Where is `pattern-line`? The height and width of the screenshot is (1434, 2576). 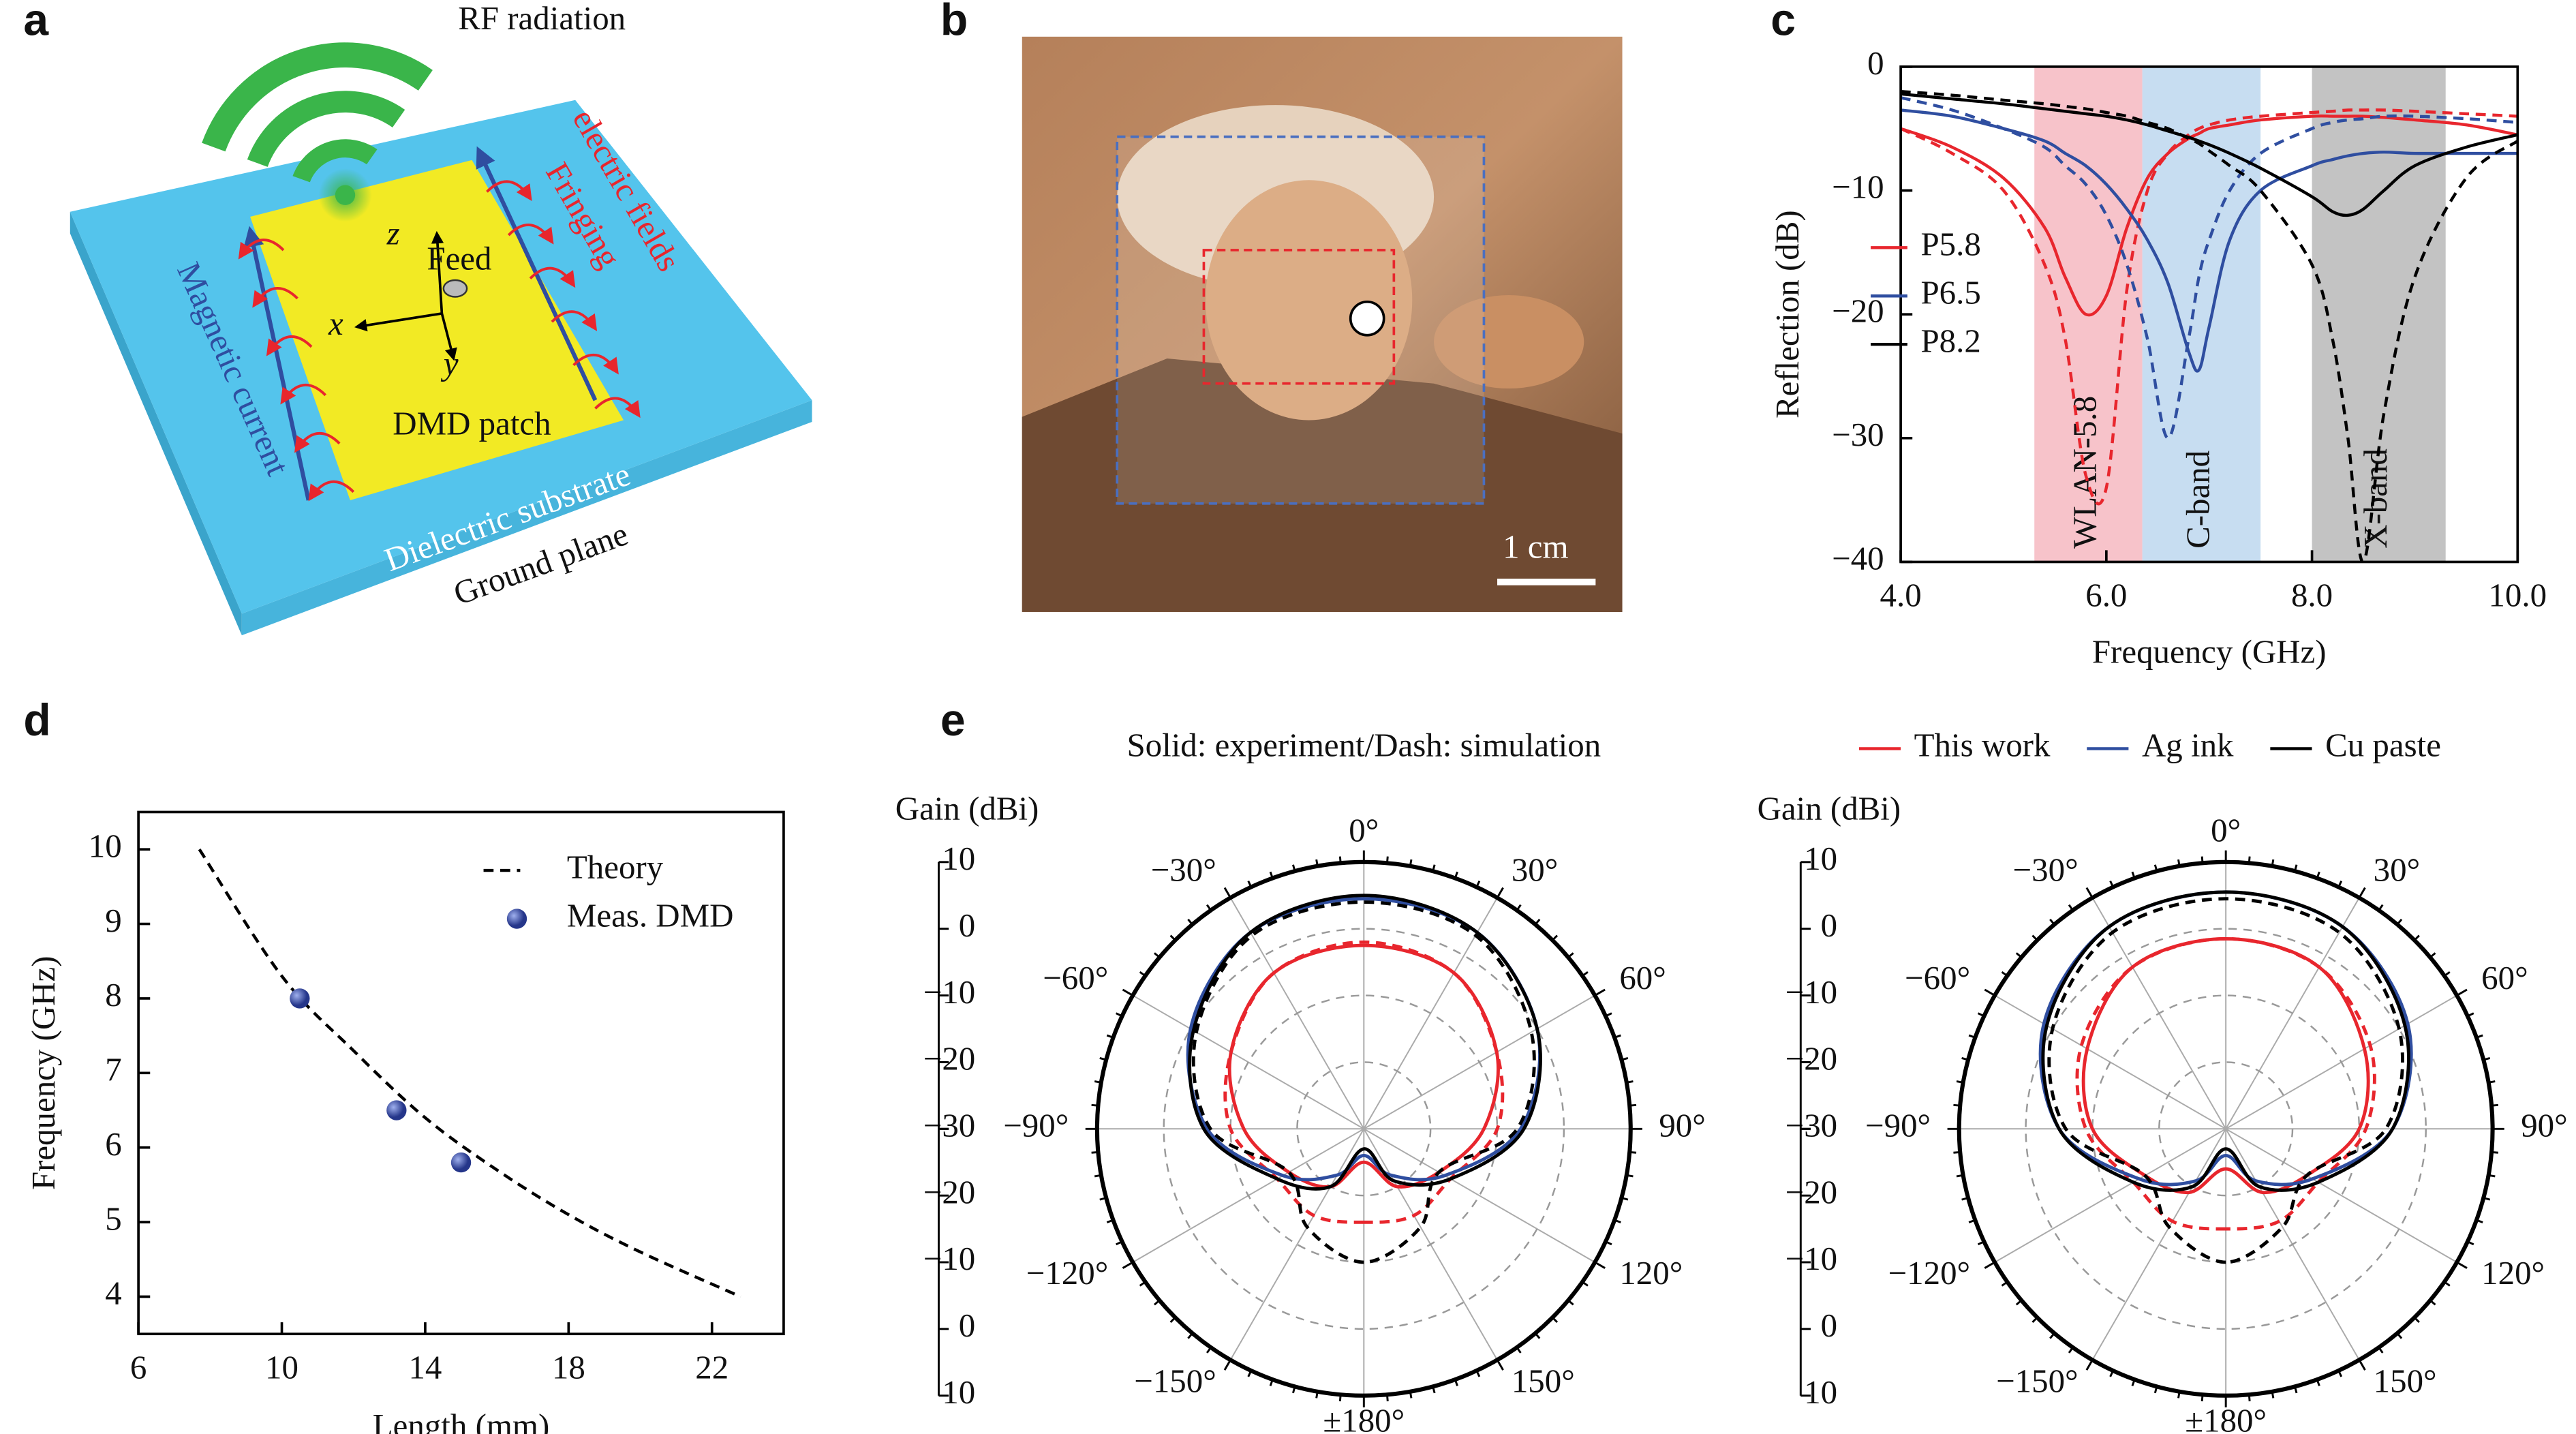 pattern-line is located at coordinates (1363, 1082).